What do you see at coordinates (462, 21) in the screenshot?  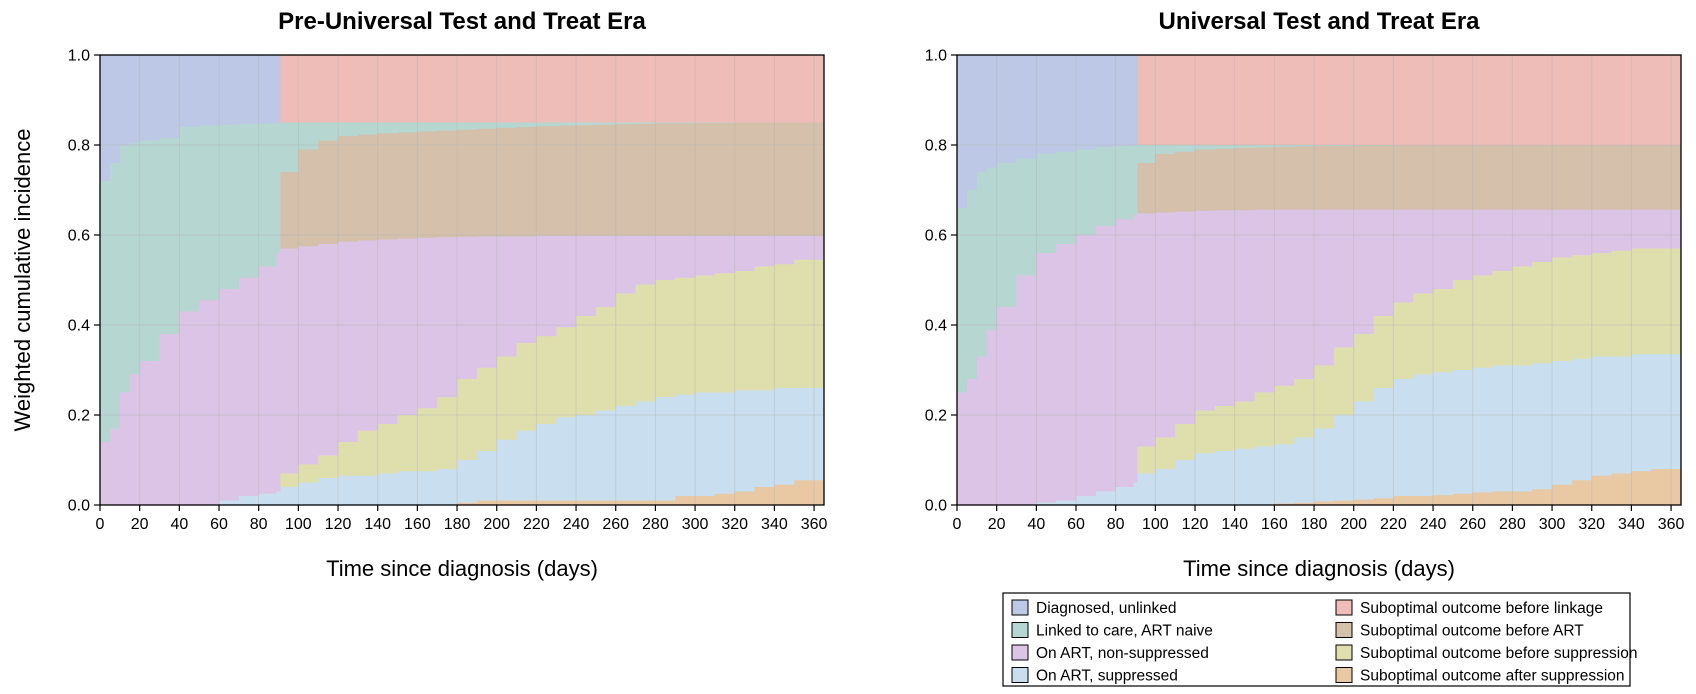 I see `chart-title: Pre-Universal Test and Treat Era` at bounding box center [462, 21].